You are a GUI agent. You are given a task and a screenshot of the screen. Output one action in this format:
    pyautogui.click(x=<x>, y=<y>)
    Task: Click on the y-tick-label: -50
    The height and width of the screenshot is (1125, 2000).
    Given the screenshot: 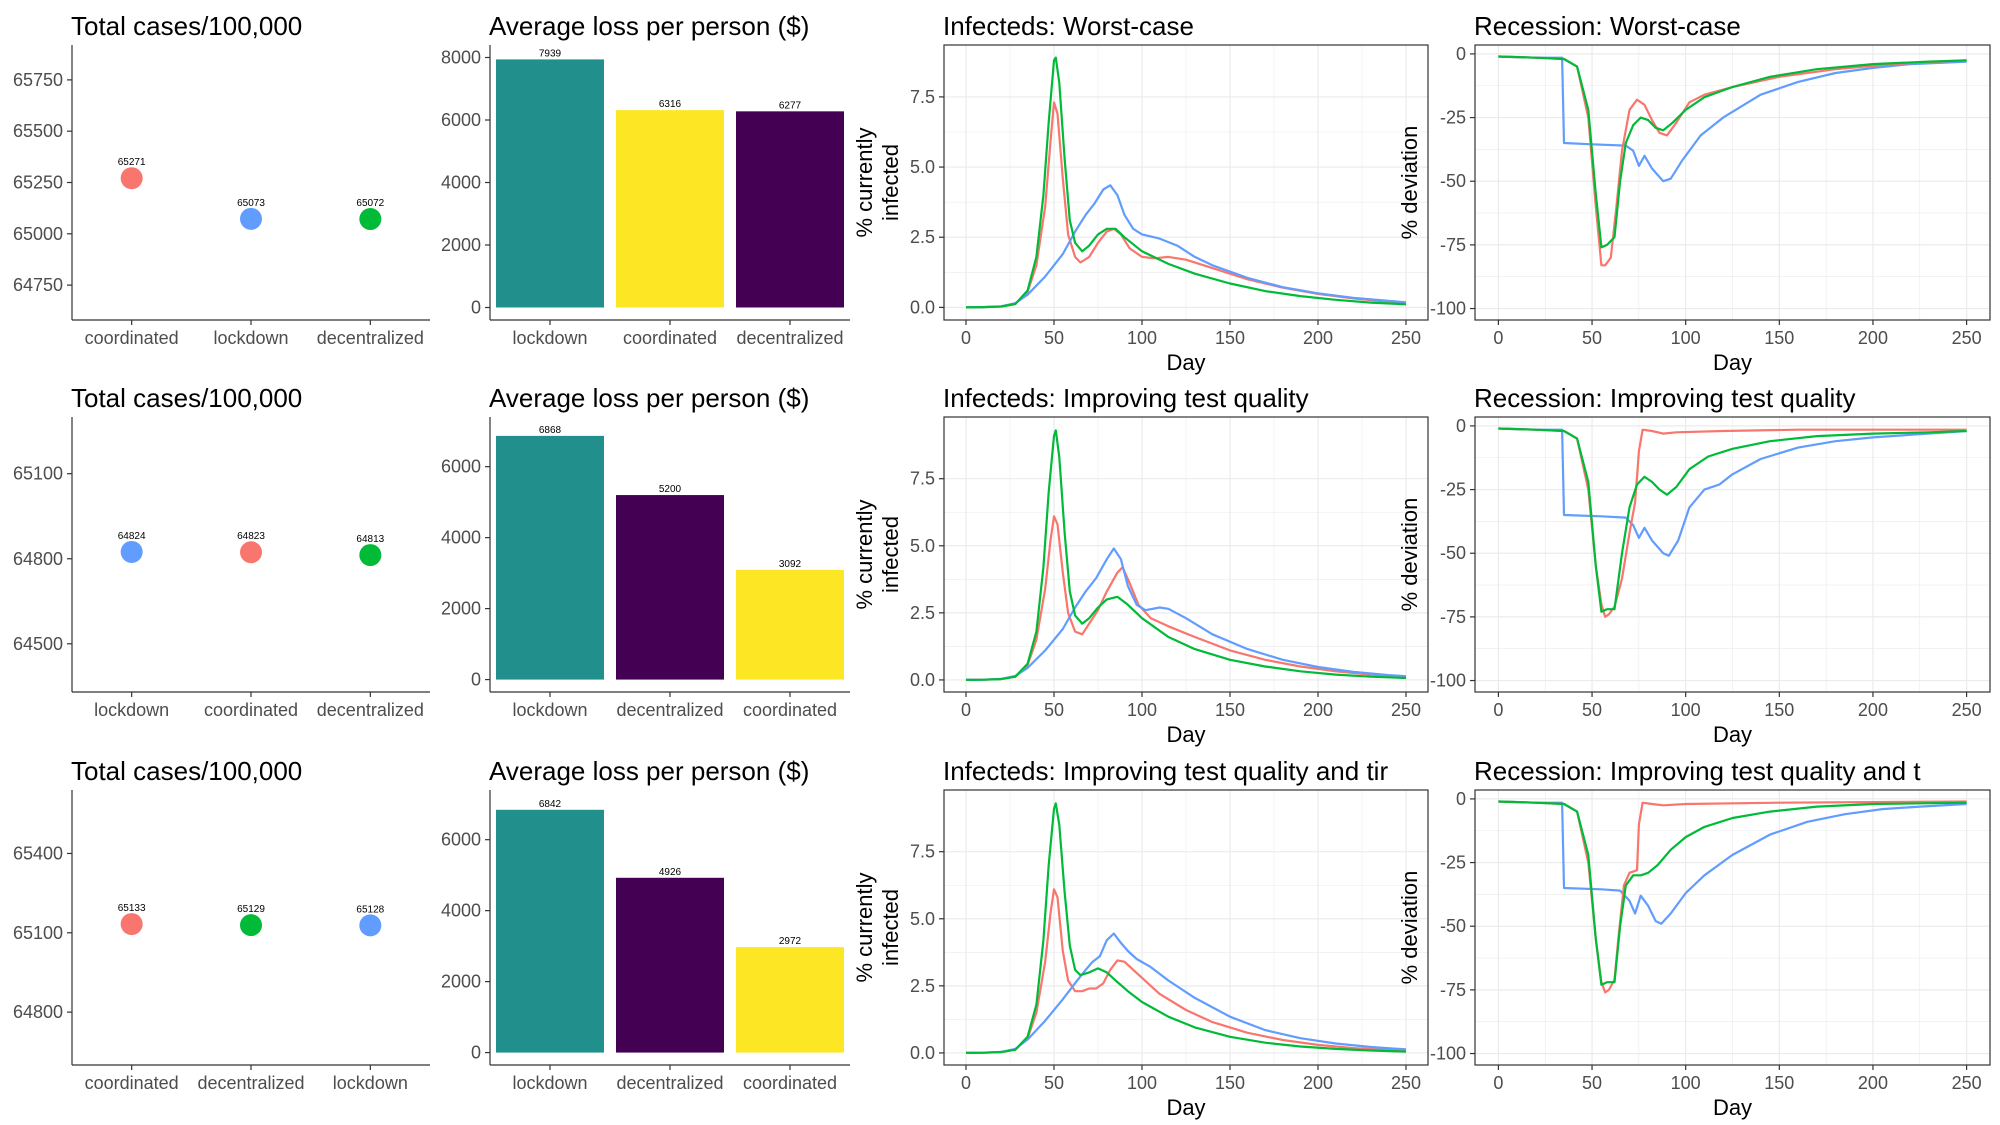 What is the action you would take?
    pyautogui.click(x=1453, y=553)
    